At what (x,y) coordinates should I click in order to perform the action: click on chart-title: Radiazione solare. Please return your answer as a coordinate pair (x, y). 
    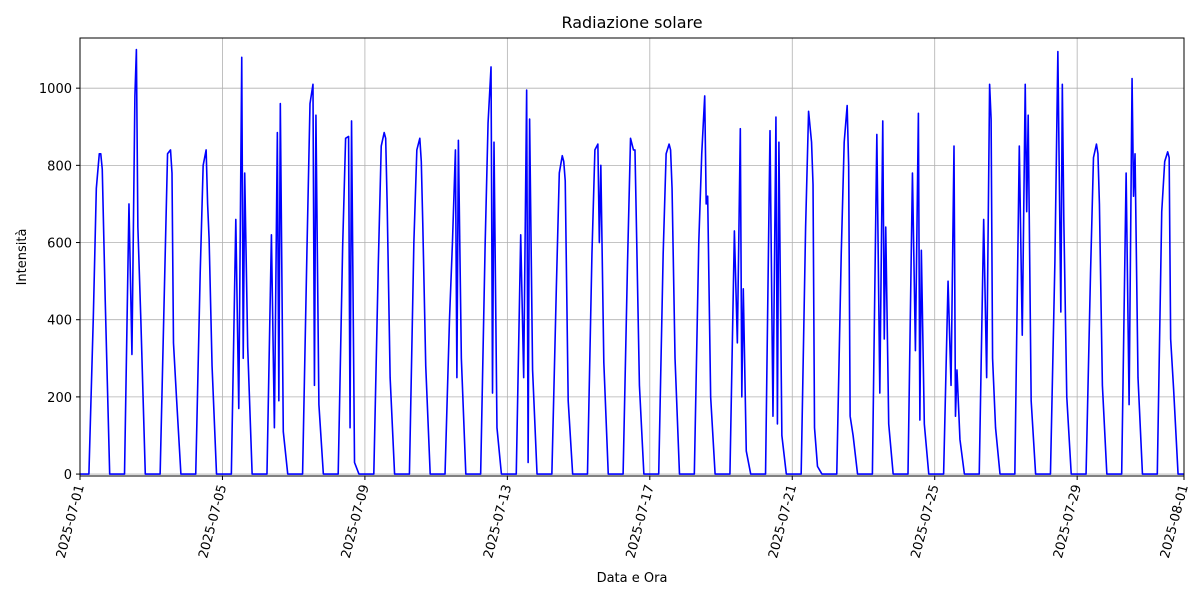
    Looking at the image, I should click on (631, 22).